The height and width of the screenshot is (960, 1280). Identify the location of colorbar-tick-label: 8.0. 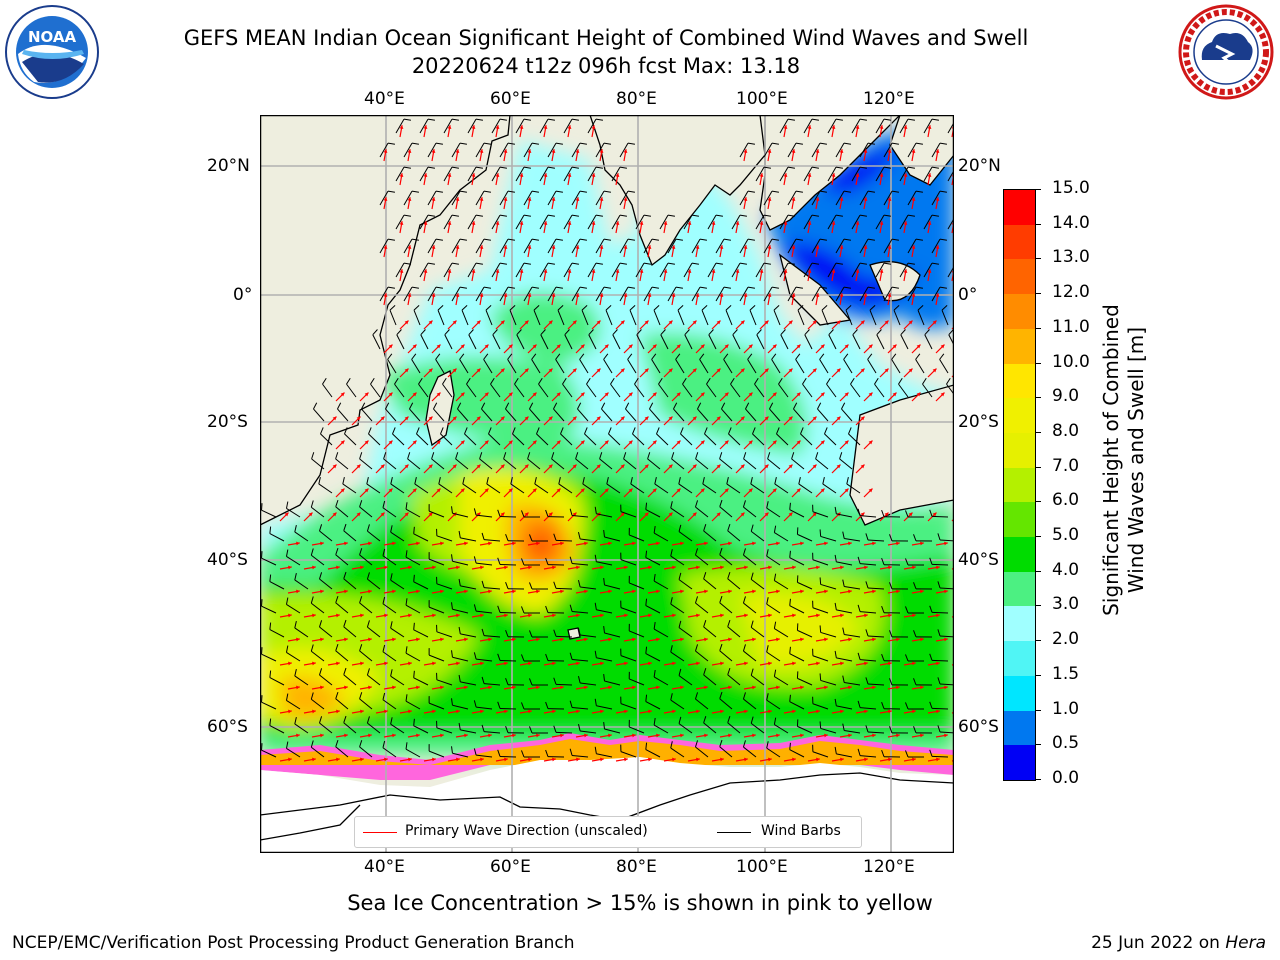
(1066, 430).